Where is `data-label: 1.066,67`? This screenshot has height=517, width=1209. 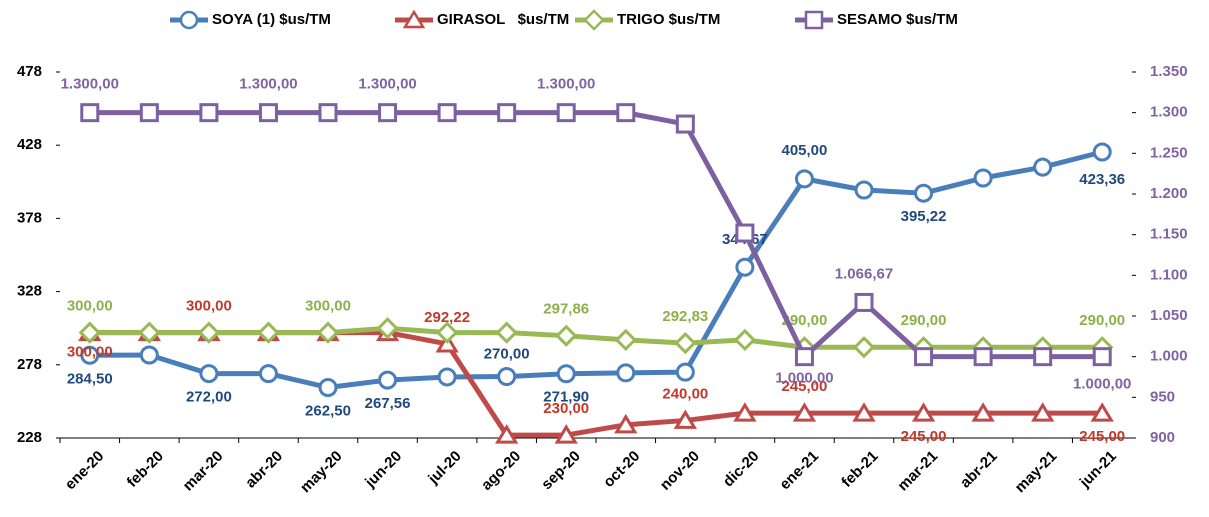
data-label: 1.066,67 is located at coordinates (864, 273).